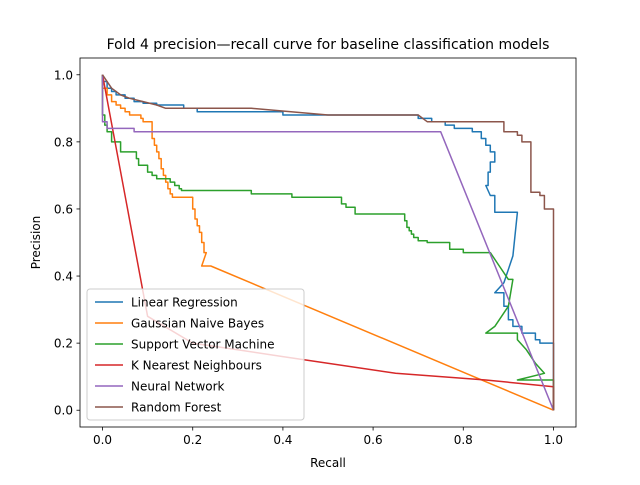 This screenshot has height=485, width=640. I want to click on y-tick-label: 0.6, so click(63, 209).